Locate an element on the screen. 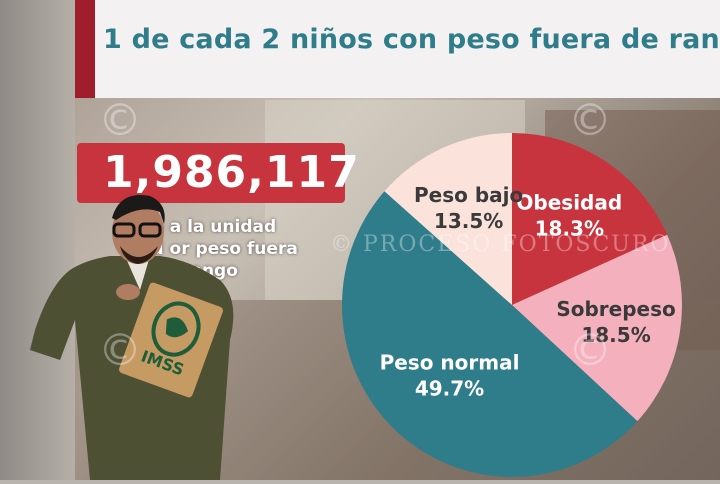  pie-slice-sobrepeso is located at coordinates (597, 328).